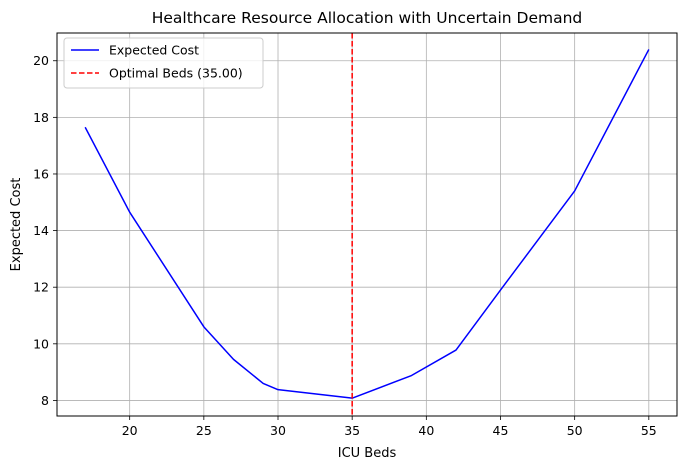 The height and width of the screenshot is (470, 687). What do you see at coordinates (204, 430) in the screenshot?
I see `x-tick-label: 25` at bounding box center [204, 430].